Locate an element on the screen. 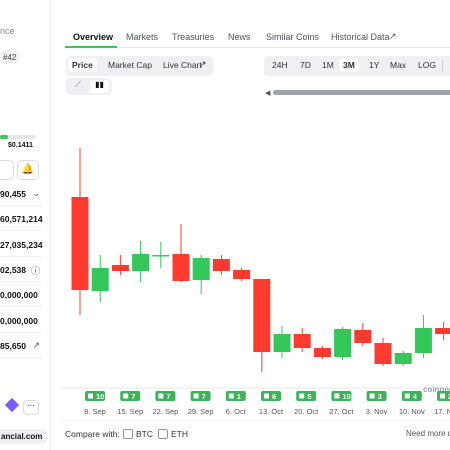  event-count: 5 is located at coordinates (309, 396).